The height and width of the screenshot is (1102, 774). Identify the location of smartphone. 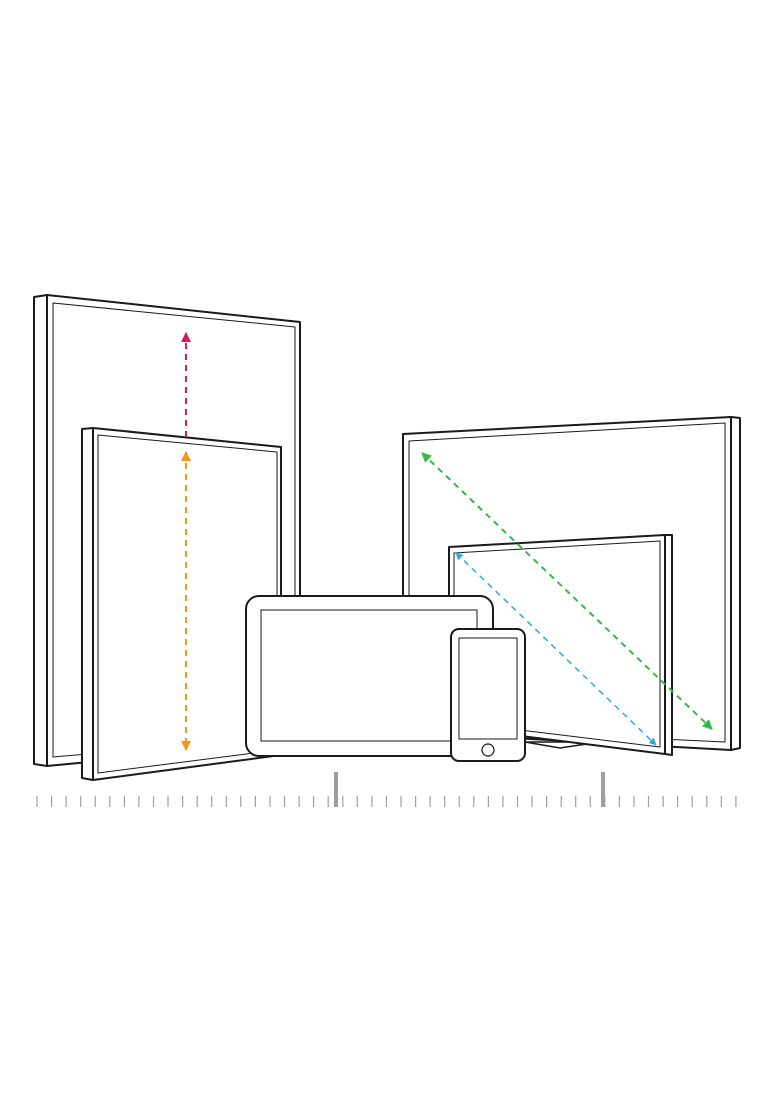
(488, 695).